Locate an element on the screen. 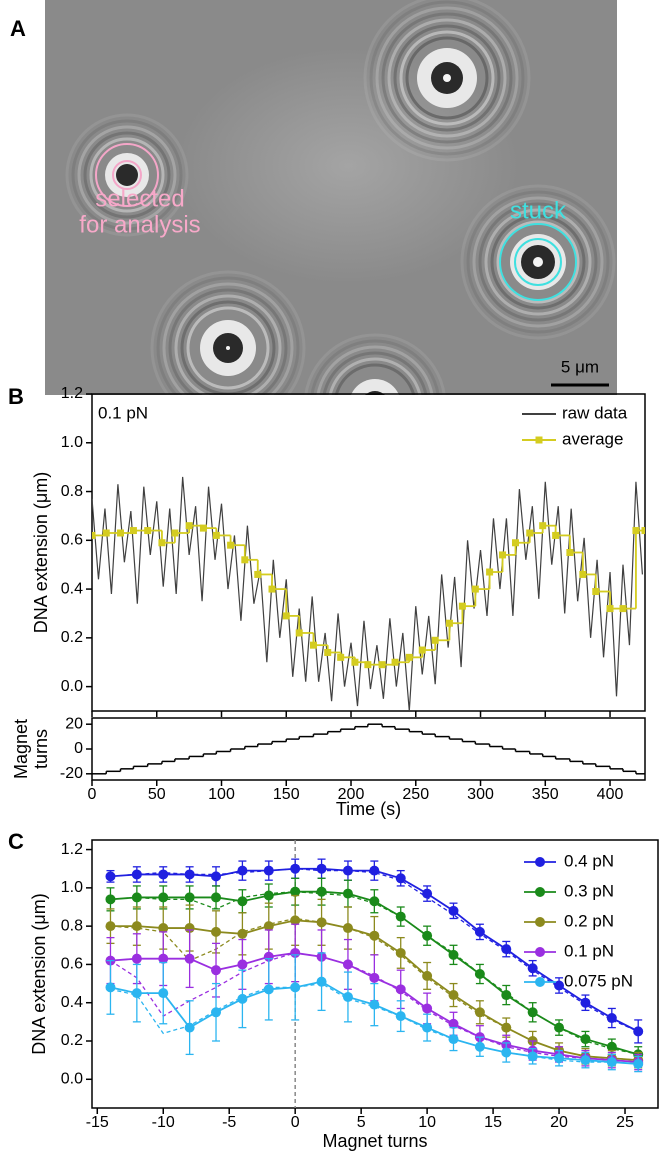 The width and height of the screenshot is (661, 1155). annotation: stuck is located at coordinates (538, 210).